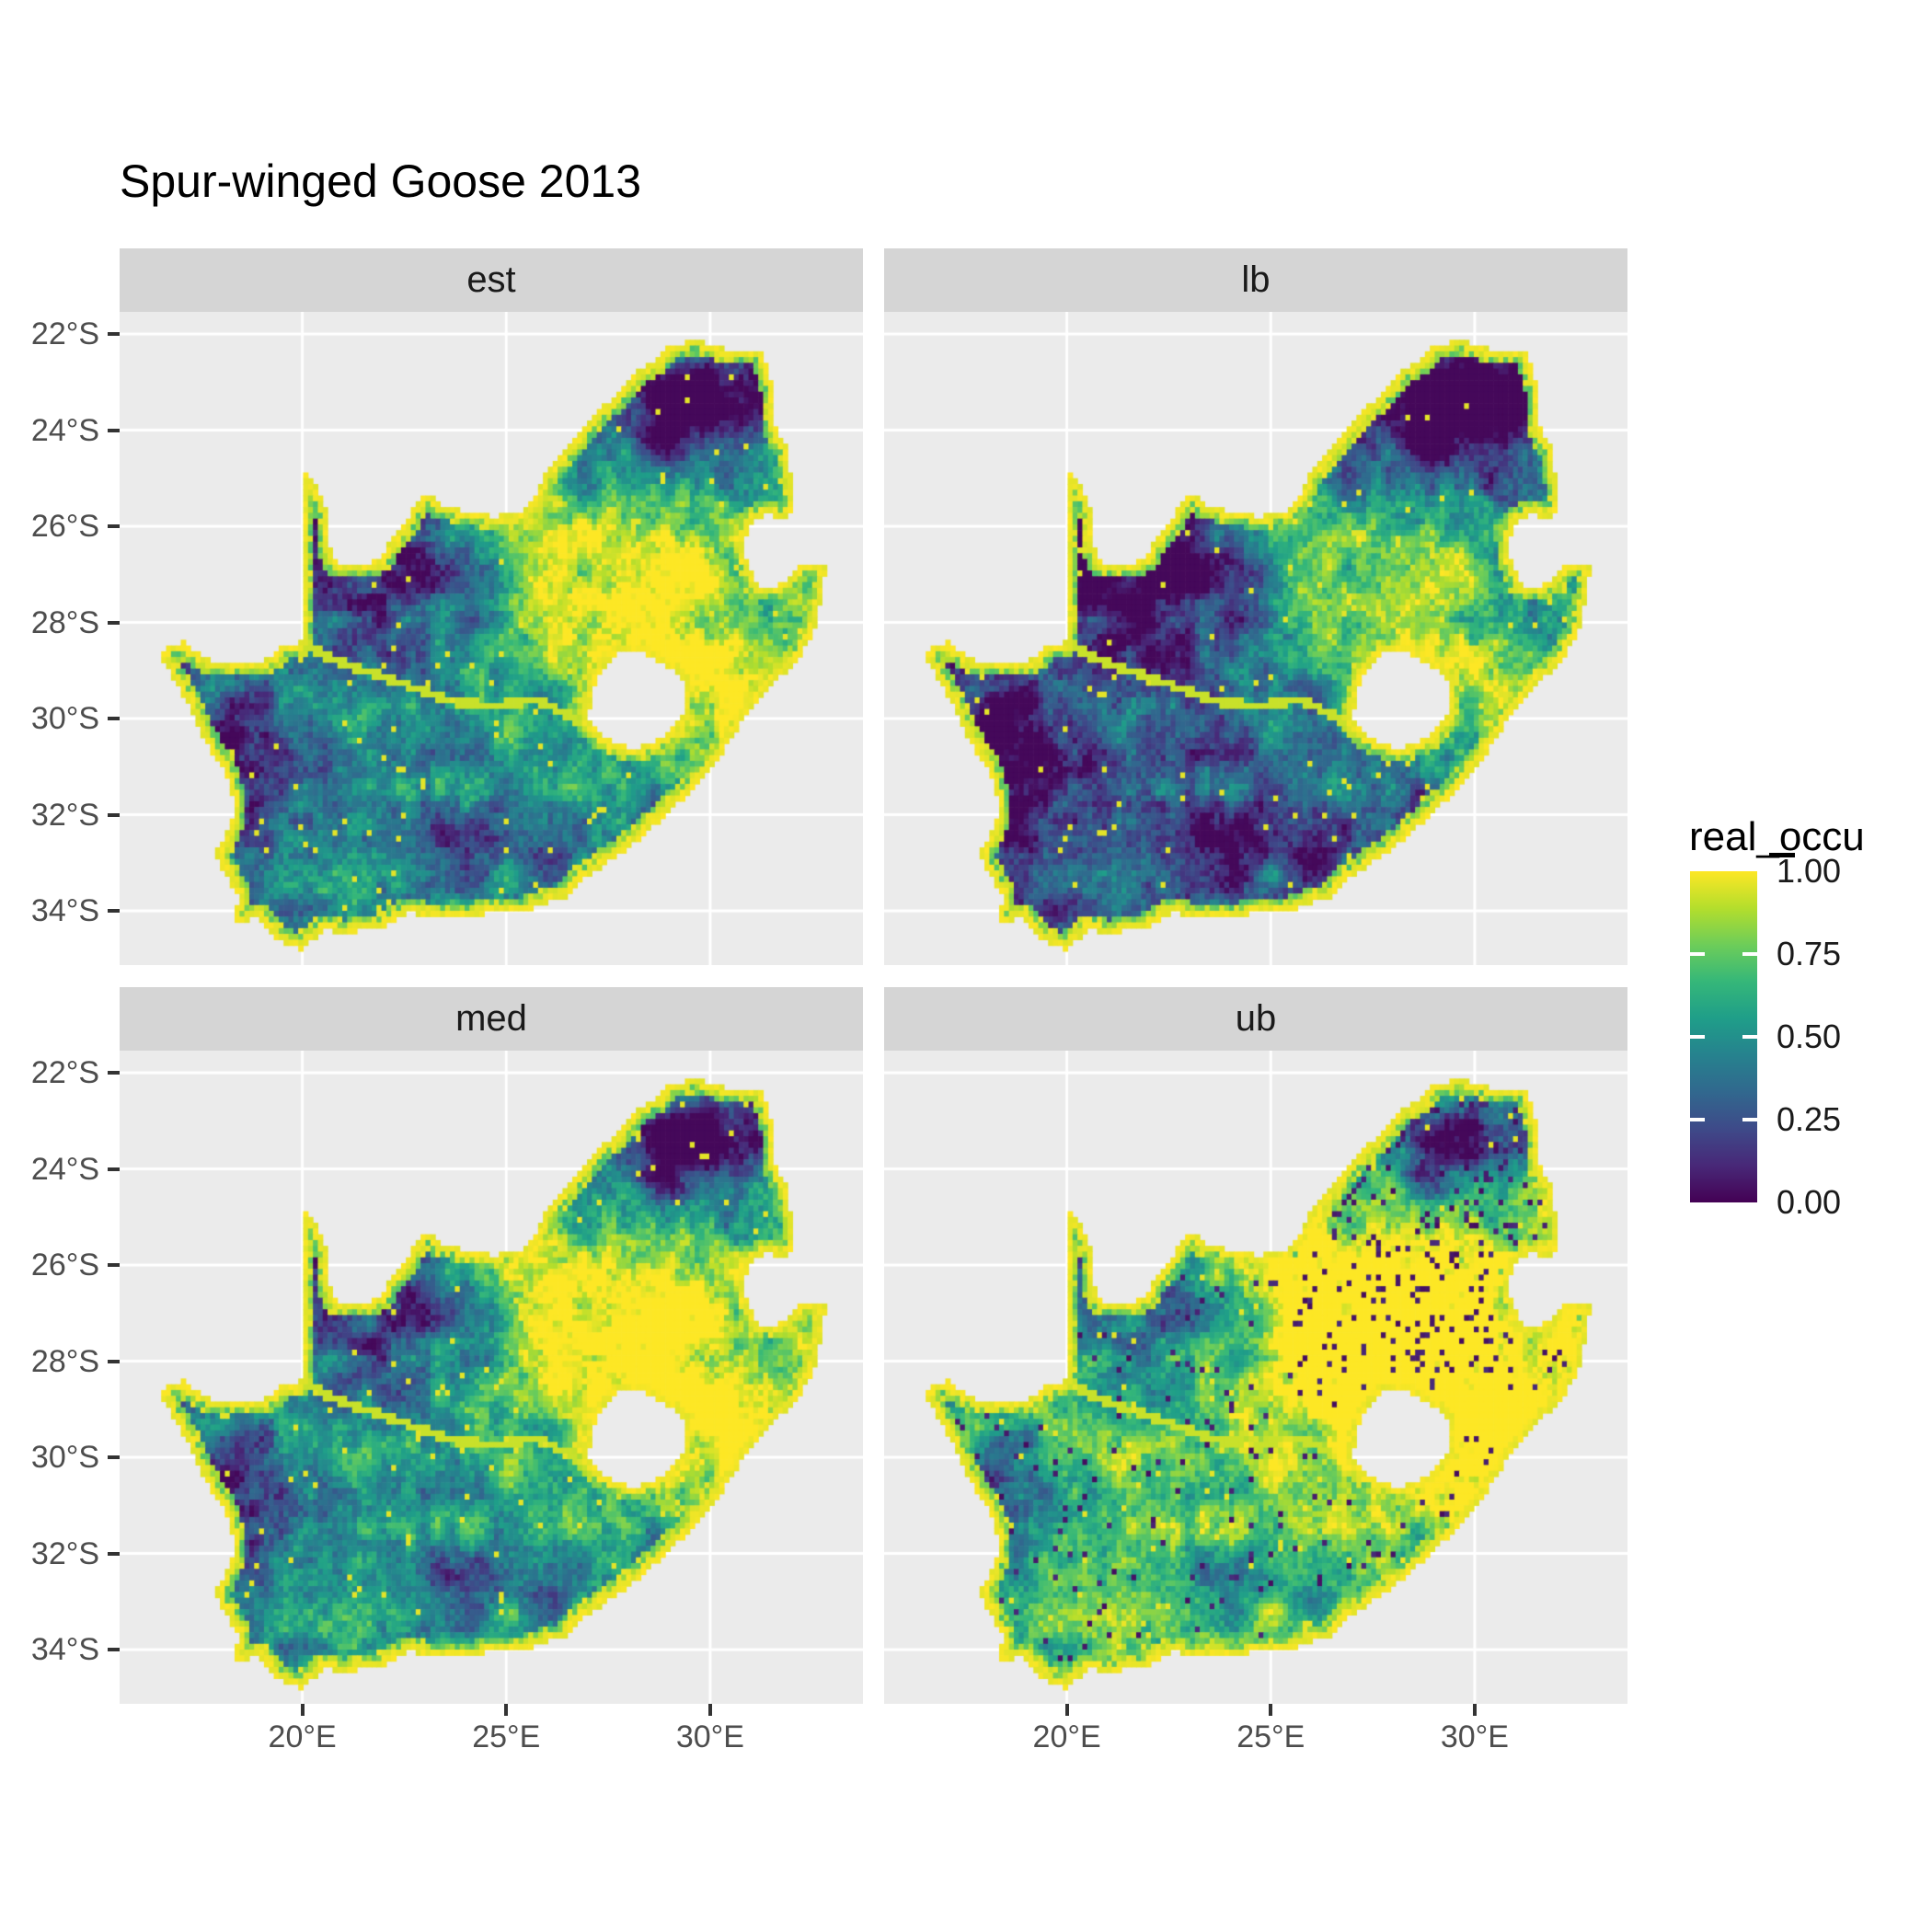  I want to click on legend-tick-label: 0.00, so click(1809, 1202).